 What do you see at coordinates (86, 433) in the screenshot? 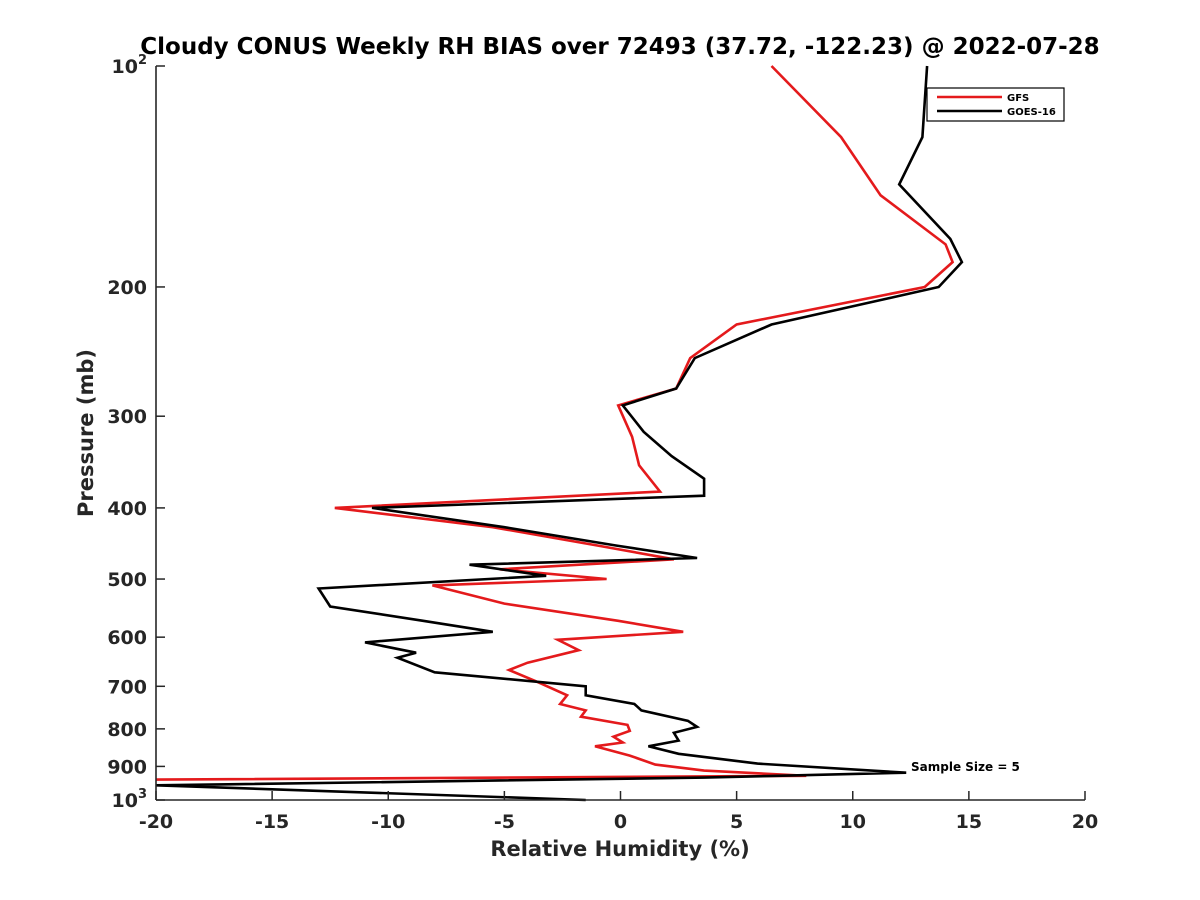
I see `y-axis-label: Pressure (mb)` at bounding box center [86, 433].